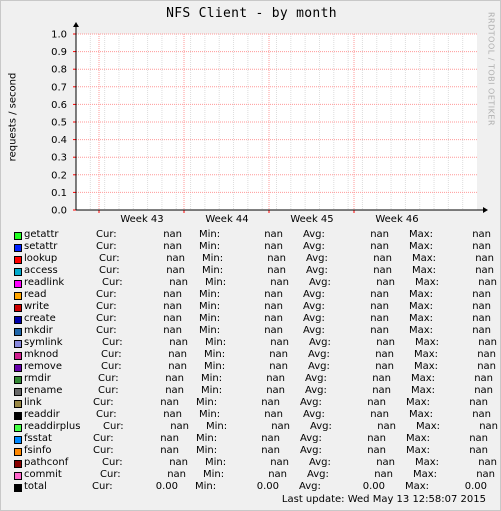 This screenshot has width=501, height=511. What do you see at coordinates (251, 271) in the screenshot?
I see `legend-row: access Cur: nan Min: nan Avg: nan Max: nan` at bounding box center [251, 271].